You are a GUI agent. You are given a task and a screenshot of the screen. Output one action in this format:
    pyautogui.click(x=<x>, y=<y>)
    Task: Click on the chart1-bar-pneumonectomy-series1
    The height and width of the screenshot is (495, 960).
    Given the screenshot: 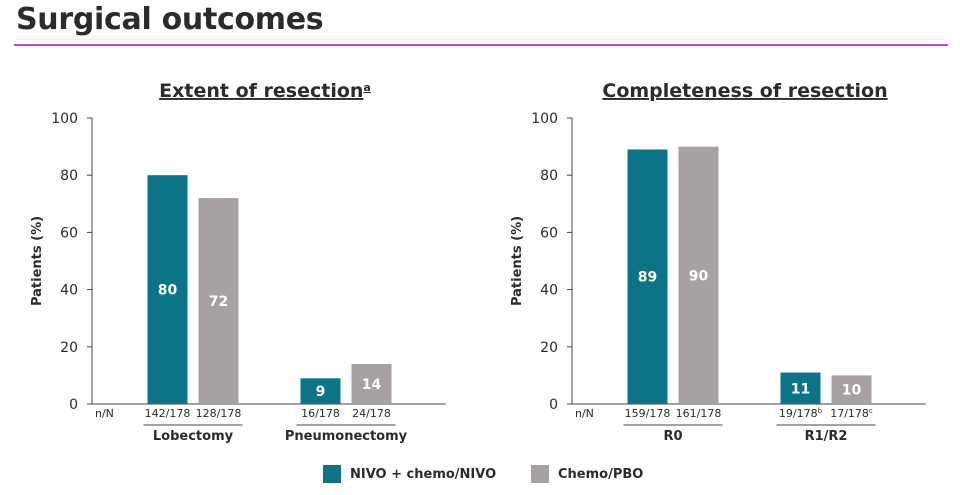 What is the action you would take?
    pyautogui.click(x=320, y=391)
    